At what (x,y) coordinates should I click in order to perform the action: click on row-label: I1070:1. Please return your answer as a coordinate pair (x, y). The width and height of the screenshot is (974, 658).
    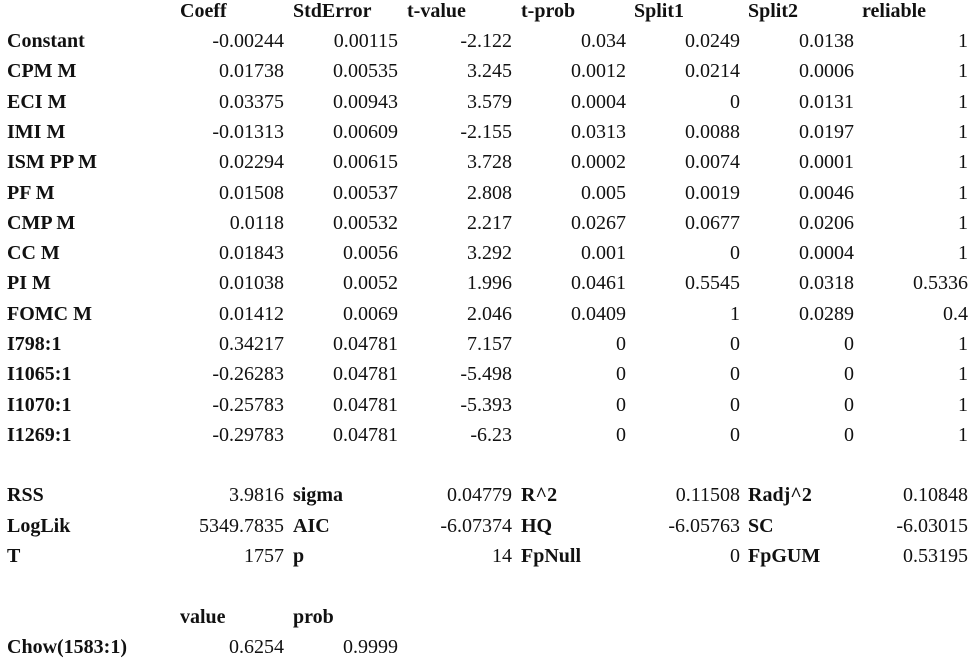
    Looking at the image, I should click on (39, 404).